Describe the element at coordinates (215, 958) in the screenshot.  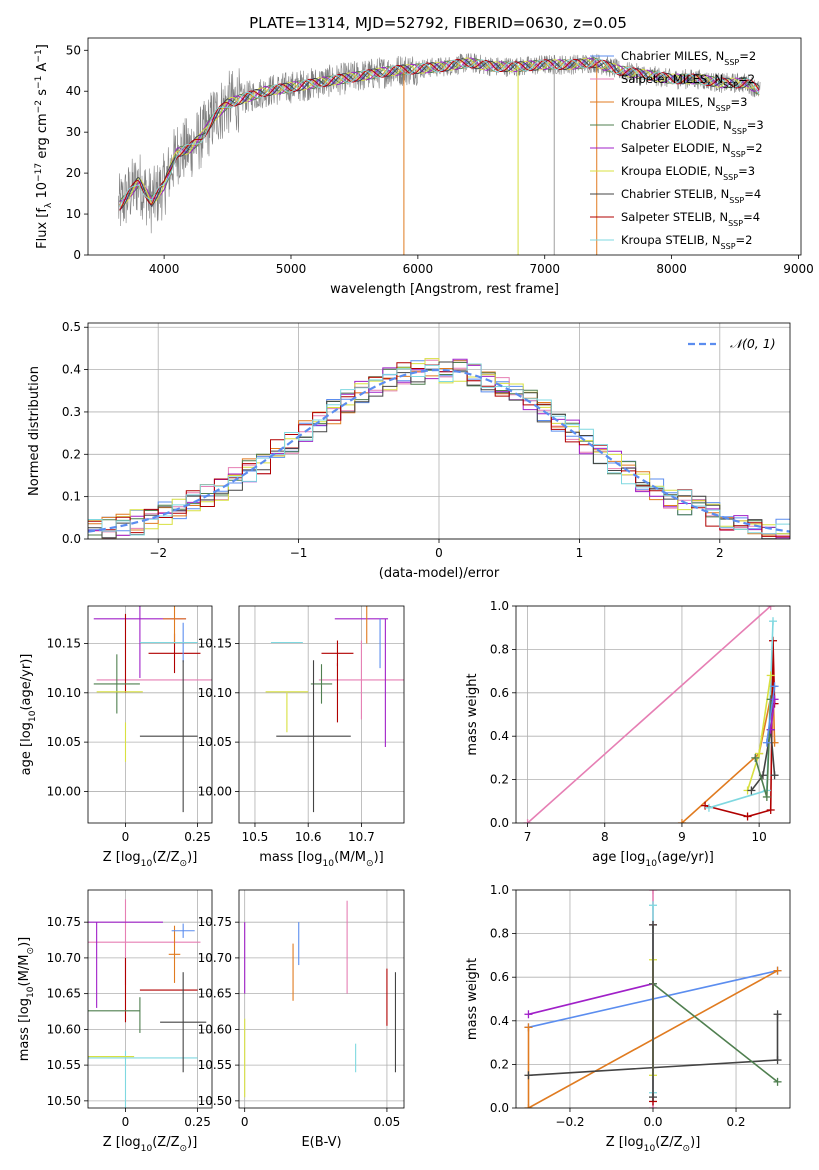
I see `y-tick-label: 10.70` at that location.